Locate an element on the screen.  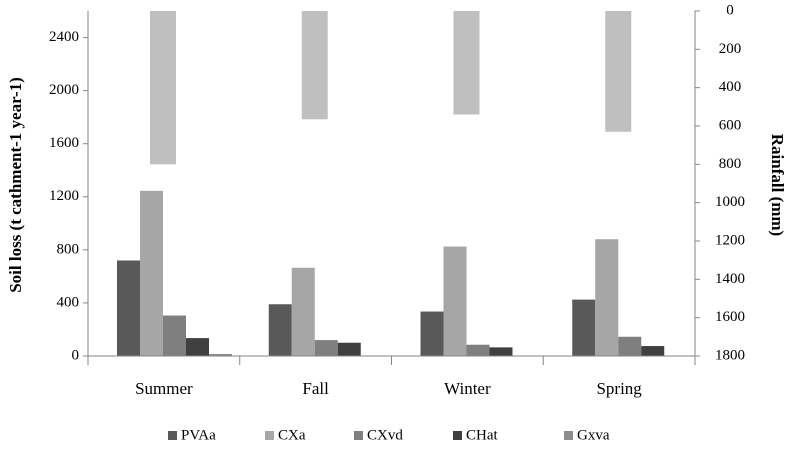
y2-tick-label: 200 is located at coordinates (730, 49).